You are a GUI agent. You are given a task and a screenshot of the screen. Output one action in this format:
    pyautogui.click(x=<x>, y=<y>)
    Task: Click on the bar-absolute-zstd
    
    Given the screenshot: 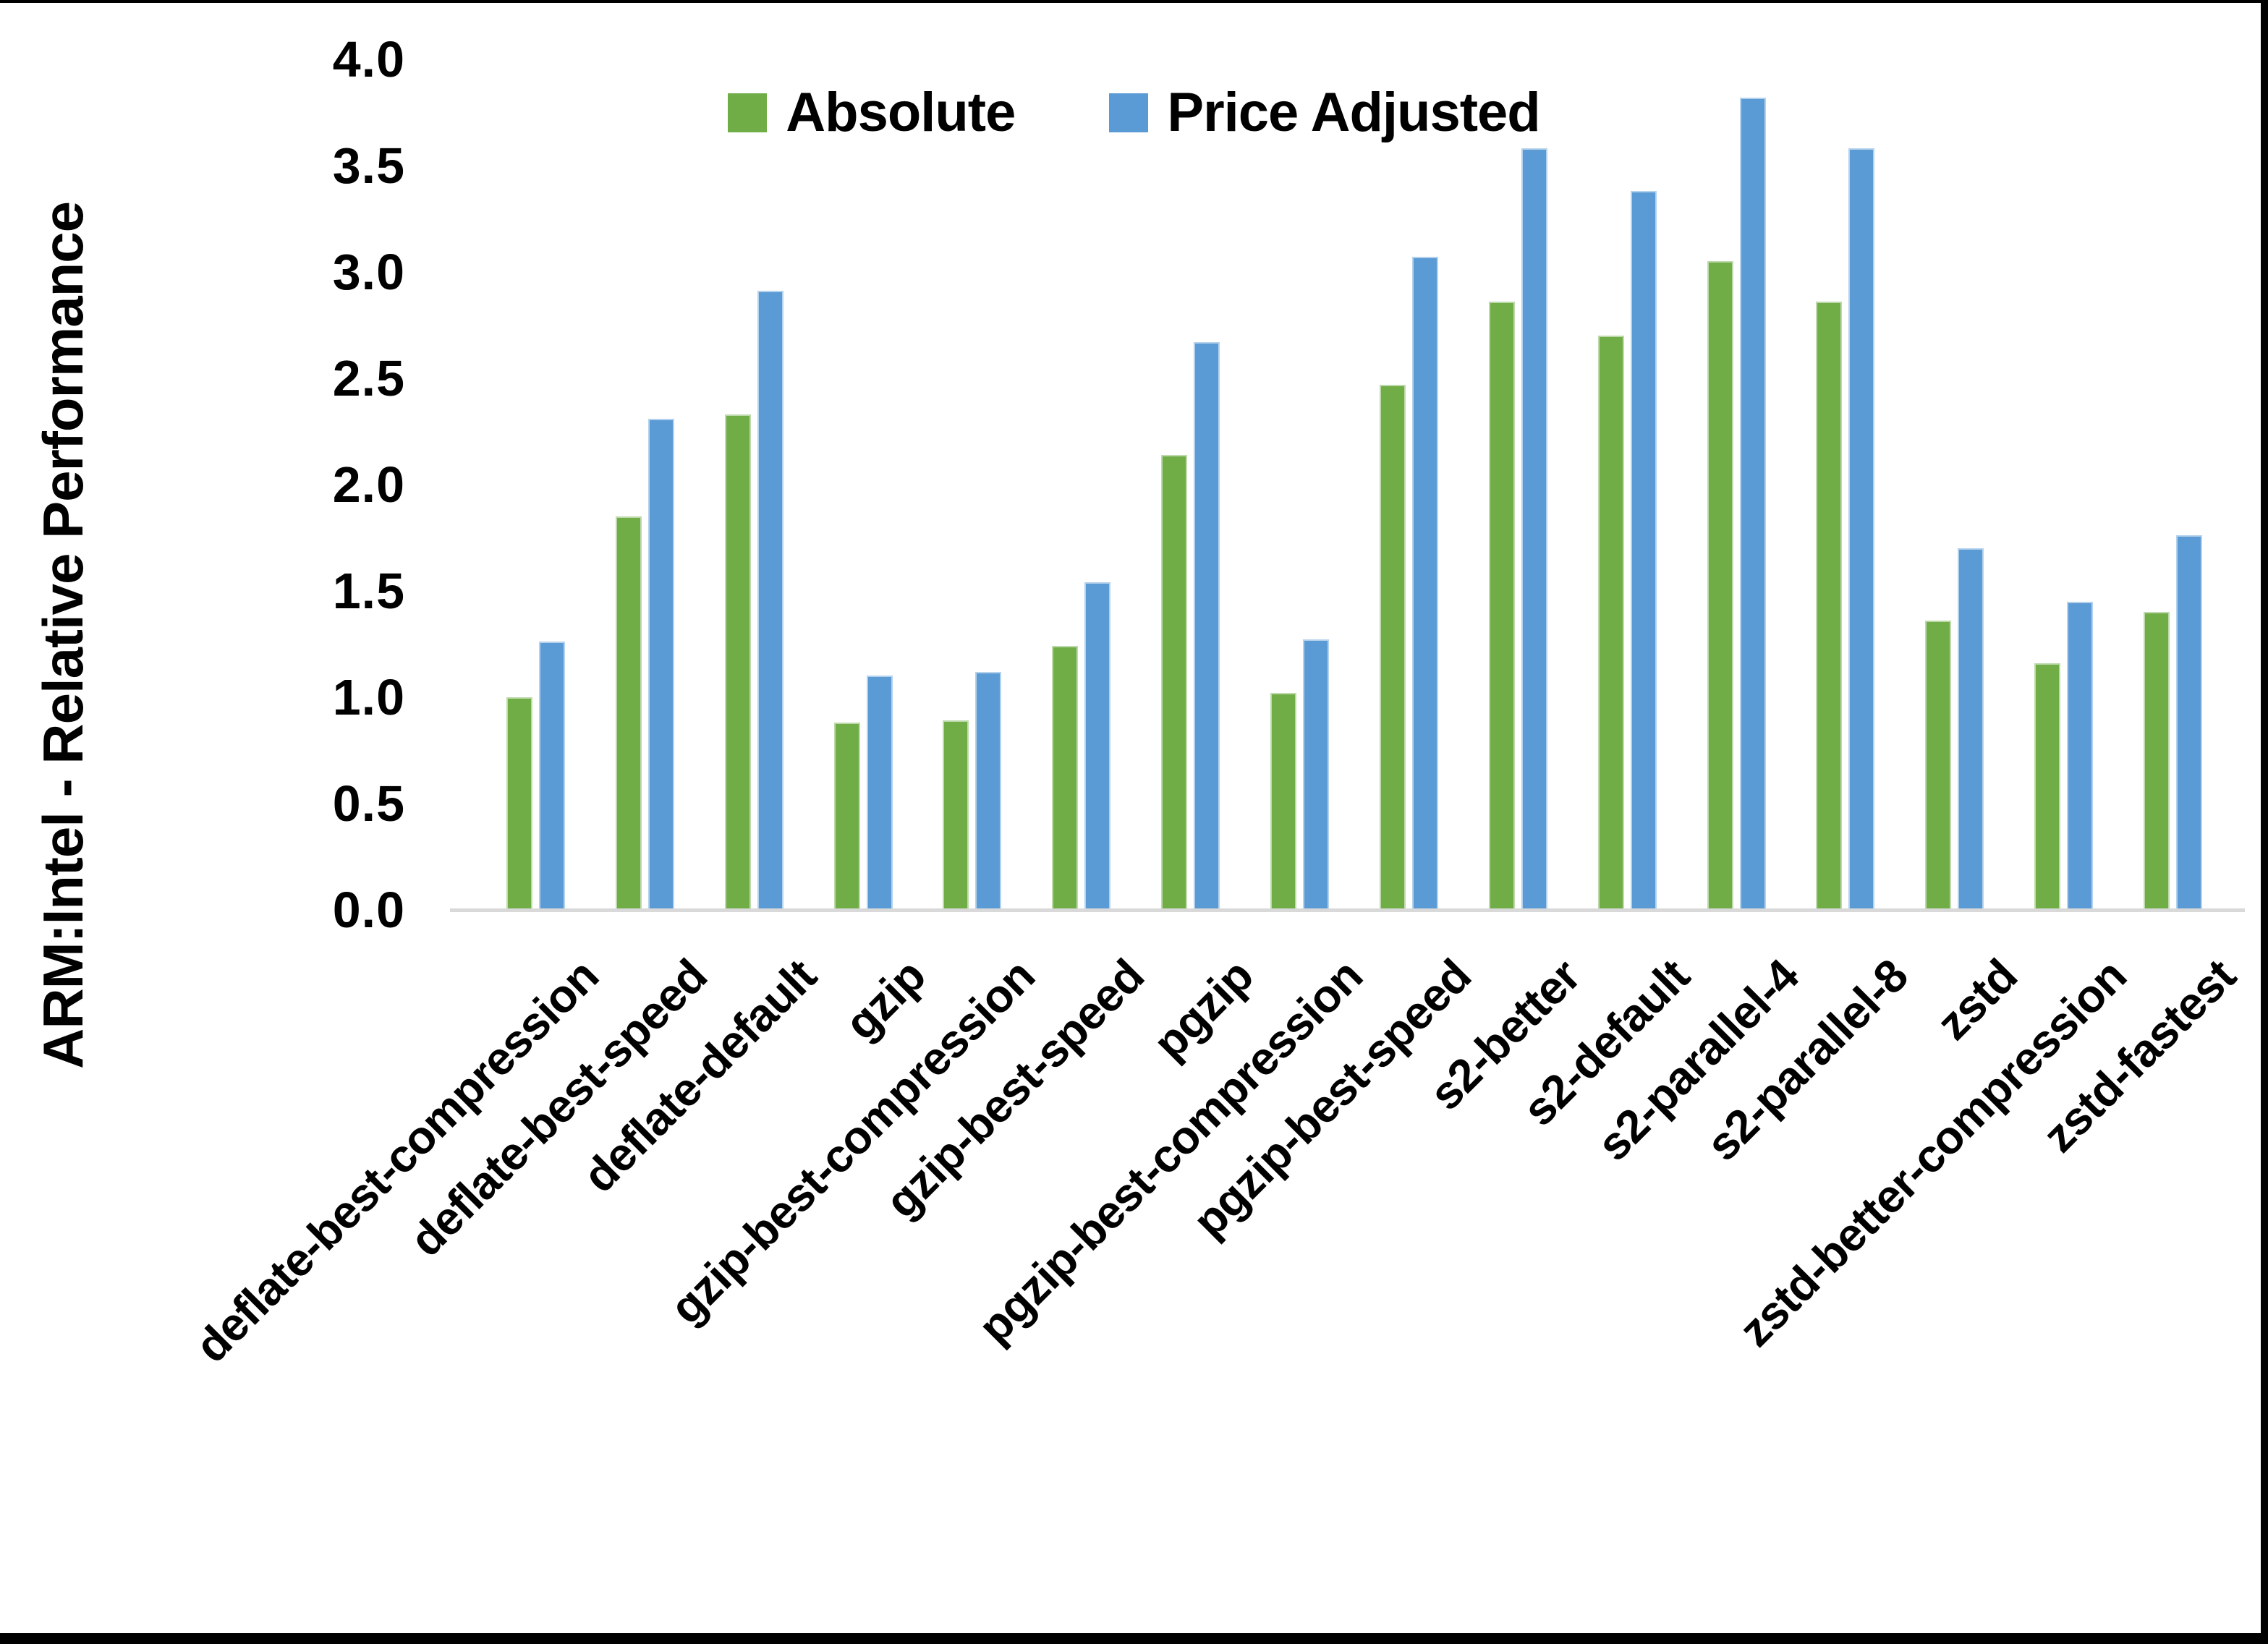 What is the action you would take?
    pyautogui.click(x=1938, y=765)
    